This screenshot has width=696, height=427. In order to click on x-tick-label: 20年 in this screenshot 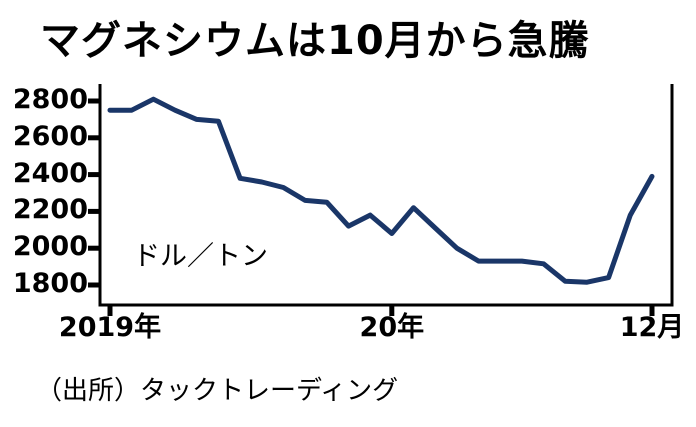, I will do `click(392, 327)`.